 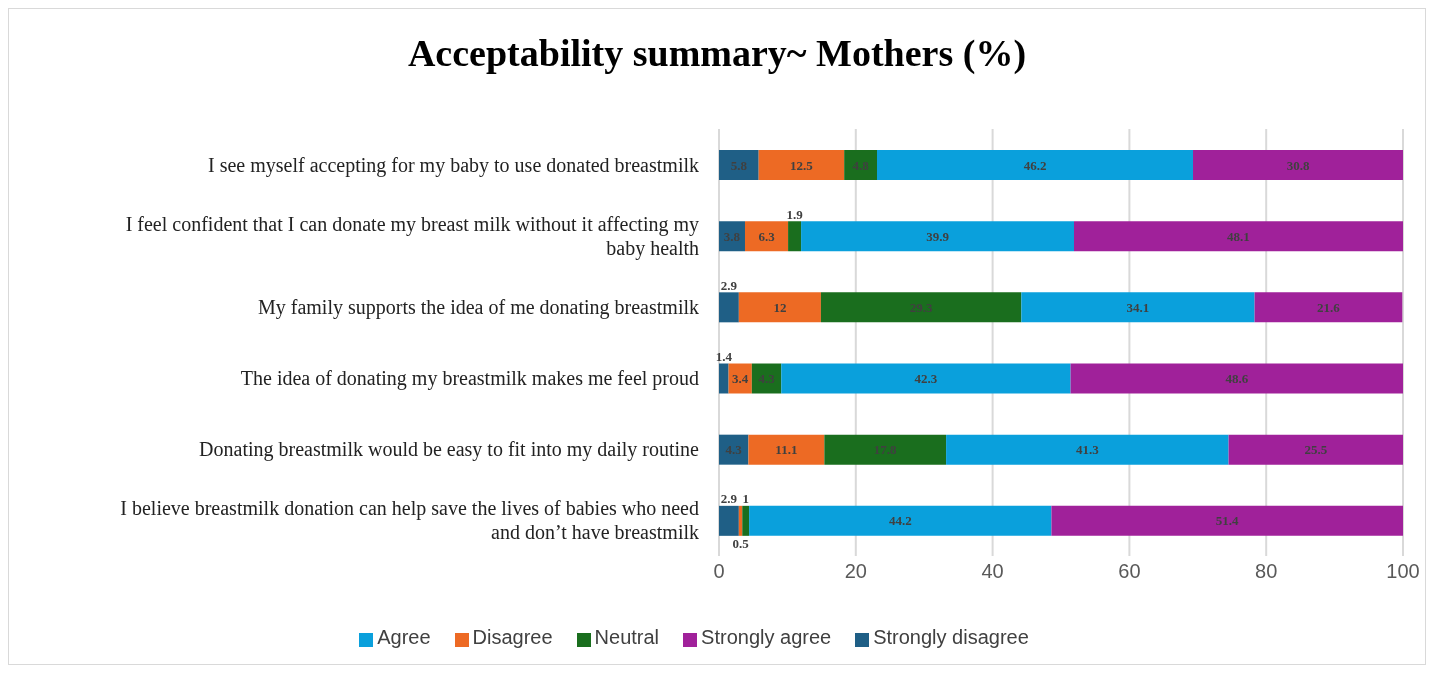 What do you see at coordinates (766, 637) in the screenshot?
I see `legend-label: Strongly agree` at bounding box center [766, 637].